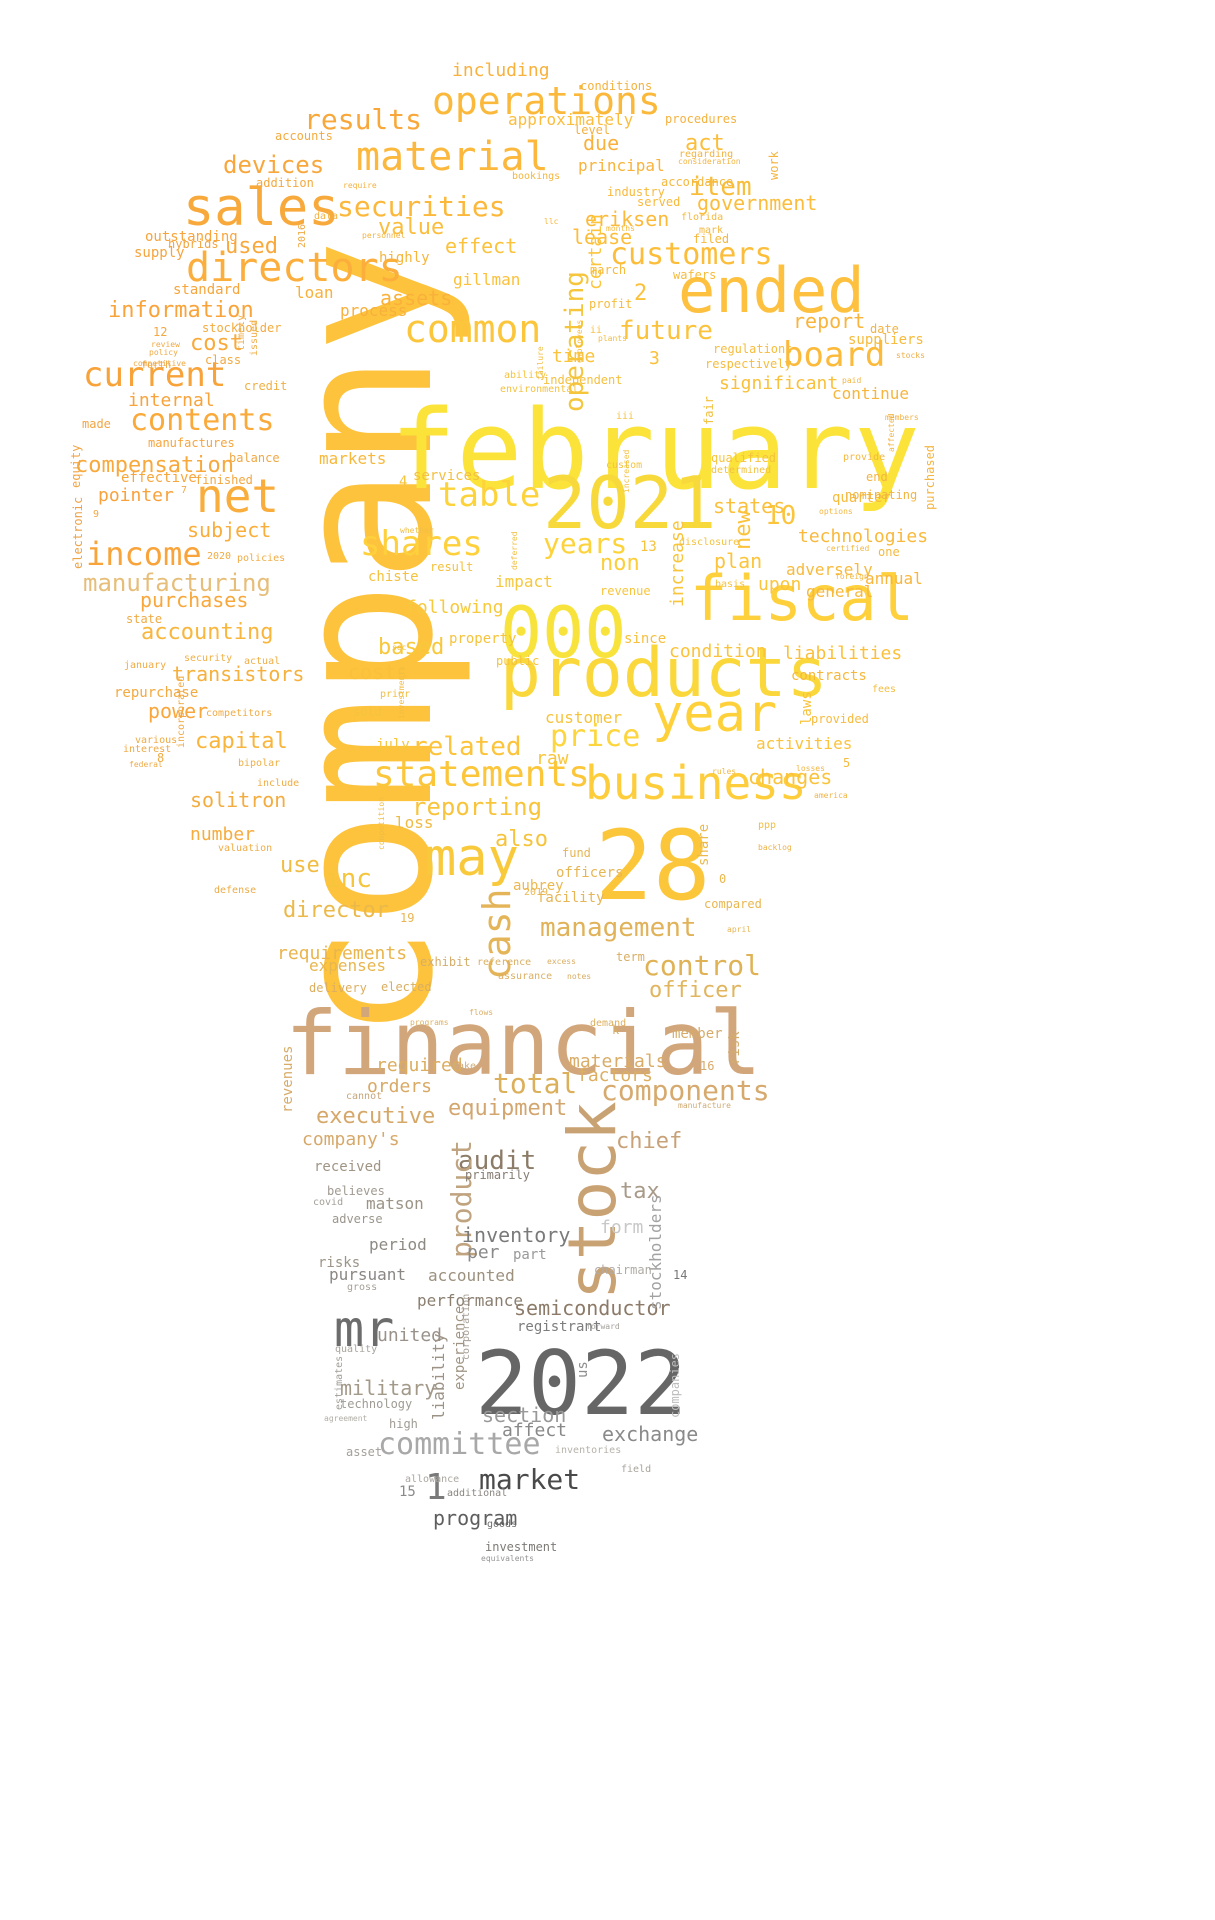 Image resolution: width=1215 pixels, height=1920 pixels. I want to click on word-condition: condition, so click(718, 651).